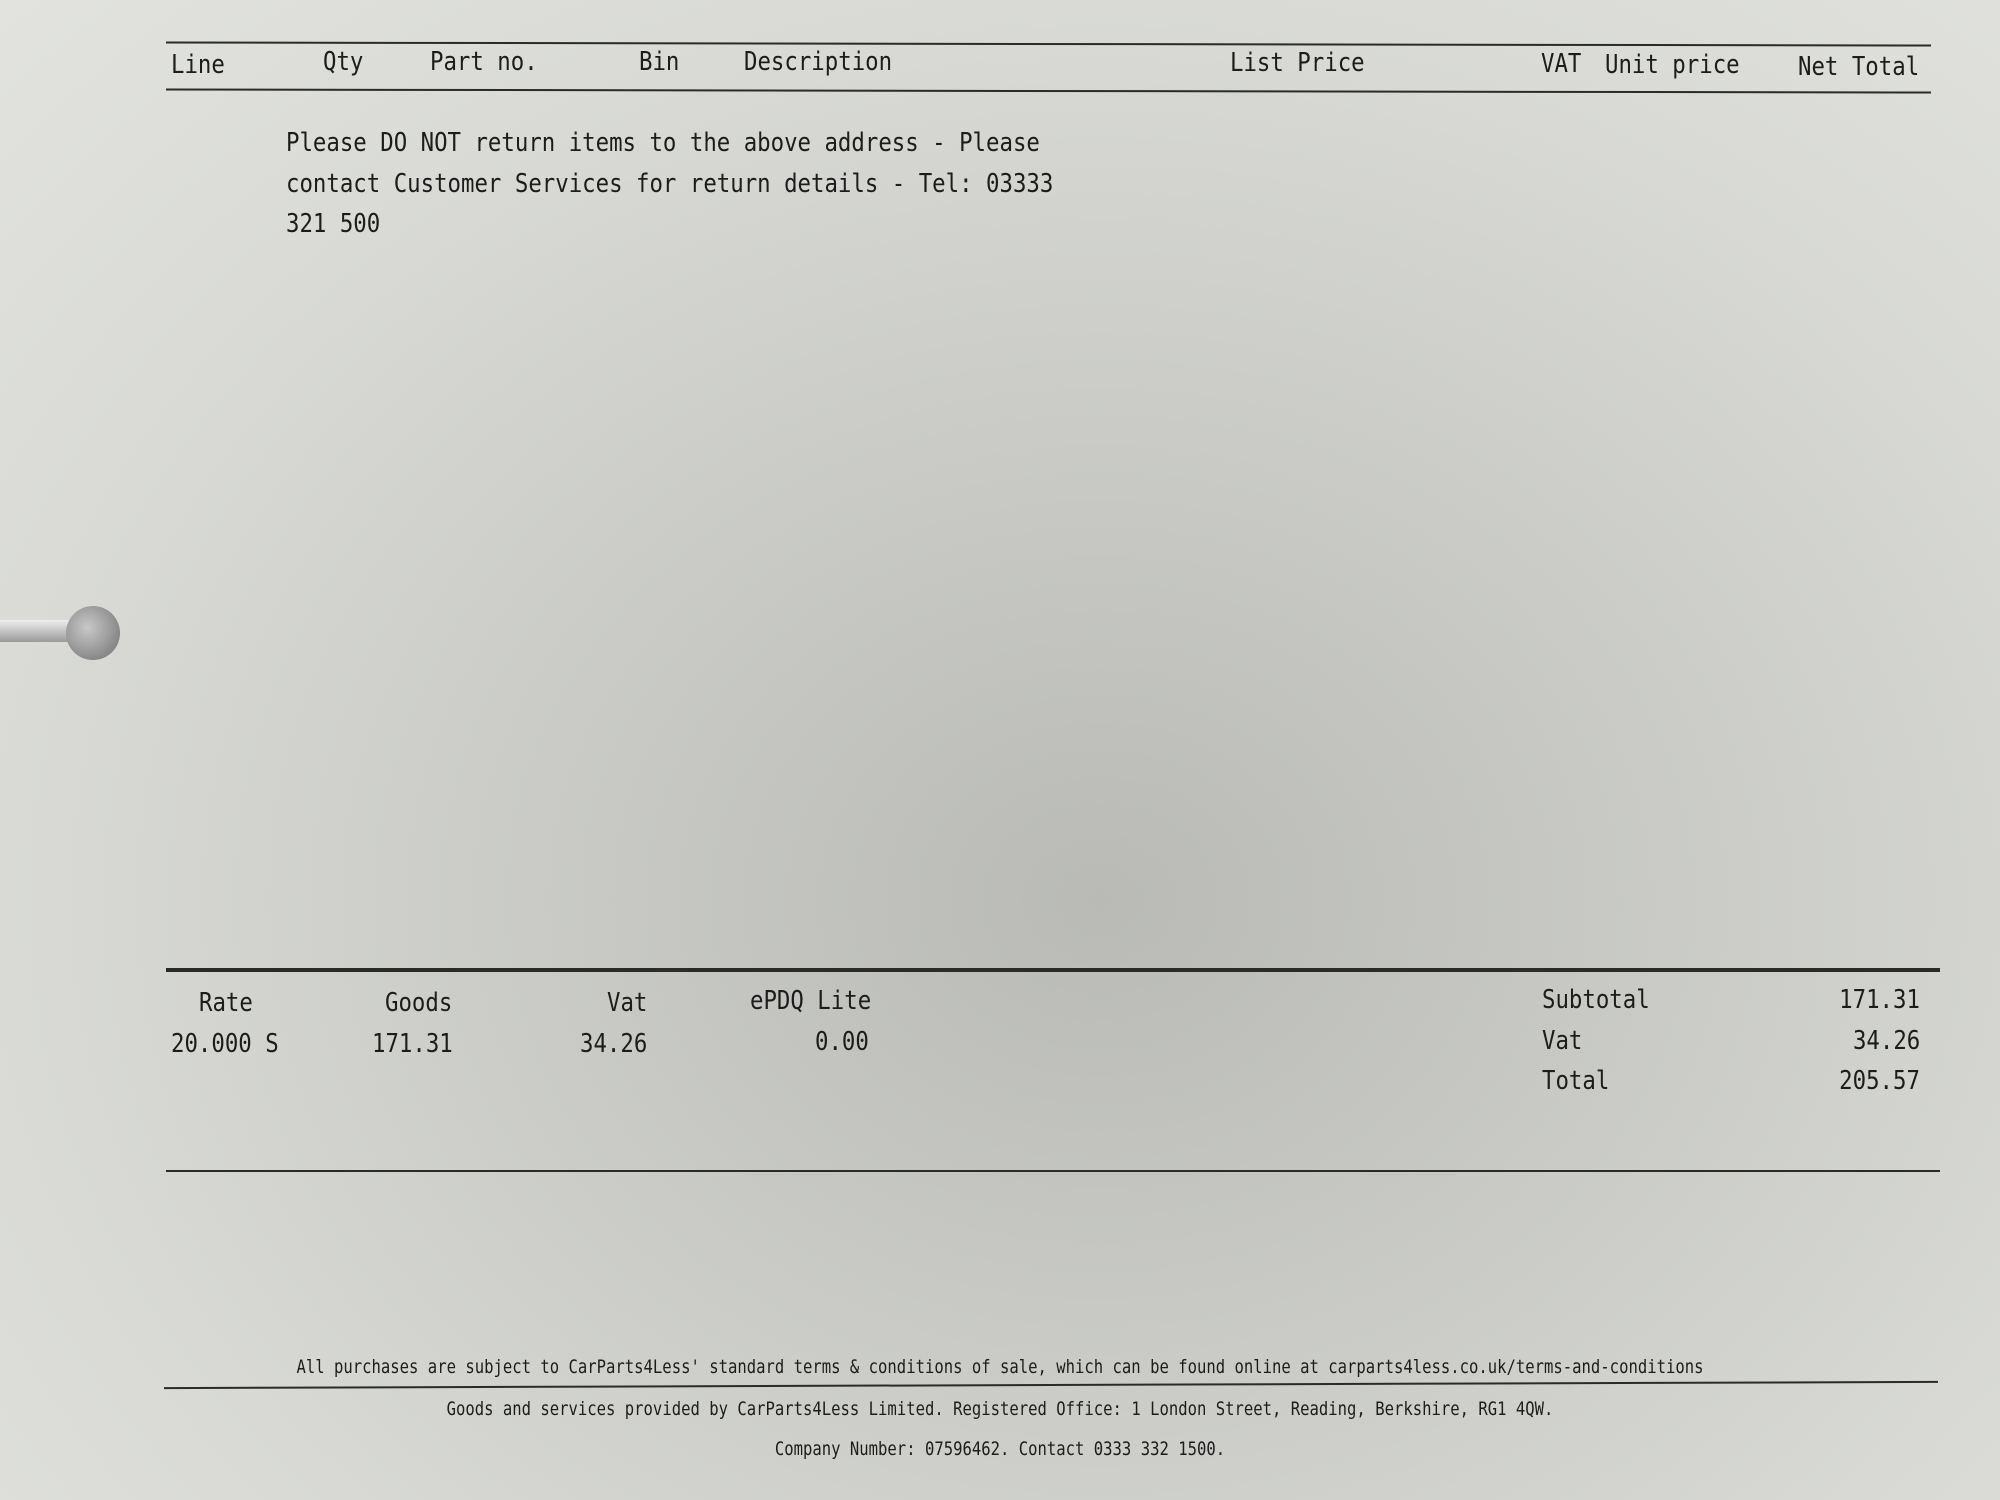 This screenshot has height=1500, width=2000. Describe the element at coordinates (1561, 64) in the screenshot. I see `col-vat: VAT` at that location.